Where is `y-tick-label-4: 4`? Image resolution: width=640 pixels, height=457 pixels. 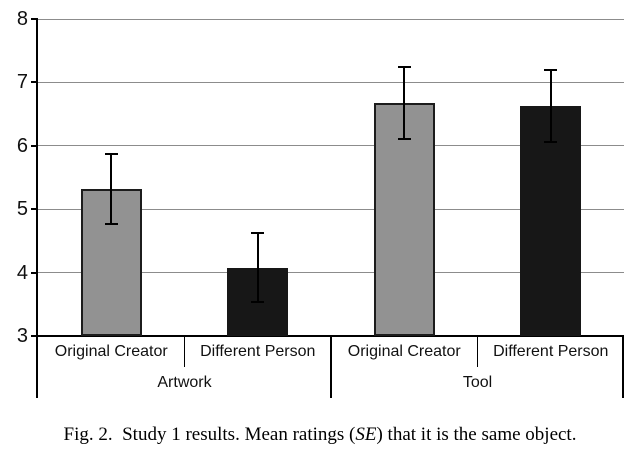 y-tick-label-4: 4 is located at coordinates (22, 272).